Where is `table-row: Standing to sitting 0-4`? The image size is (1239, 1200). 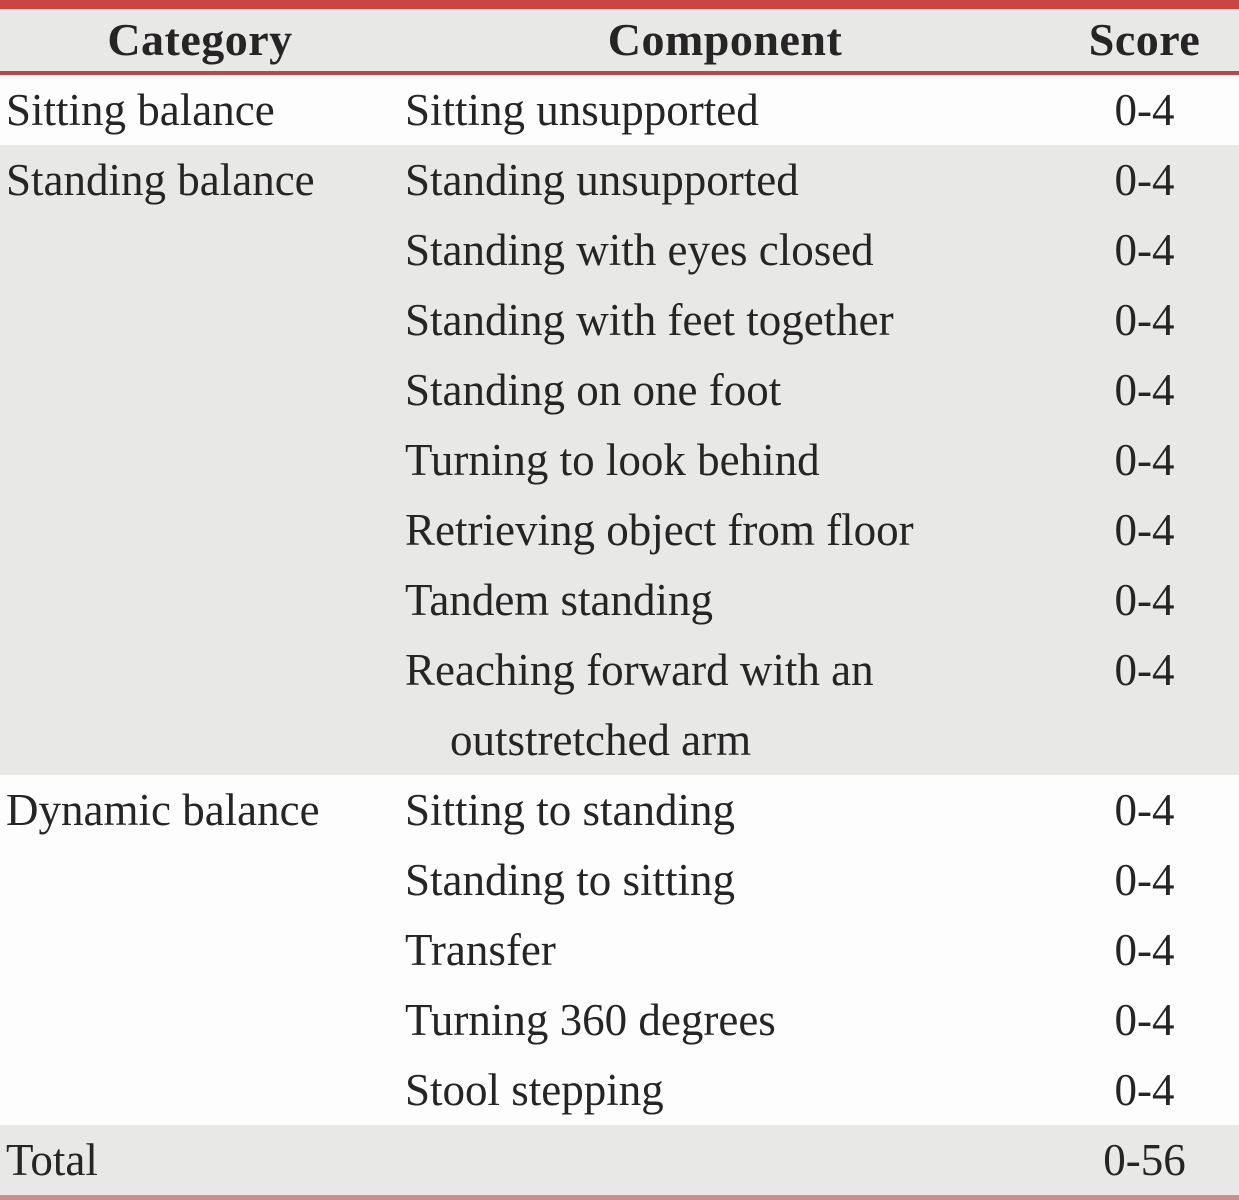 table-row: Standing to sitting 0-4 is located at coordinates (619, 880).